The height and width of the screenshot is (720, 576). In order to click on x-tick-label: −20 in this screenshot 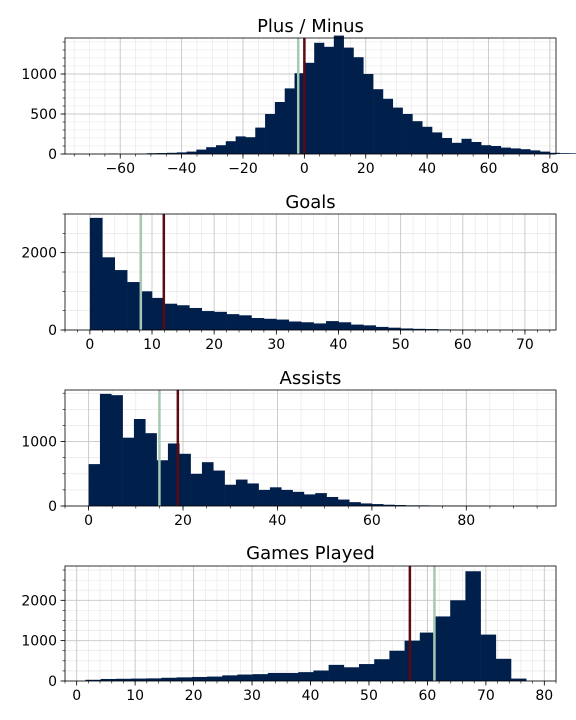, I will do `click(243, 169)`.